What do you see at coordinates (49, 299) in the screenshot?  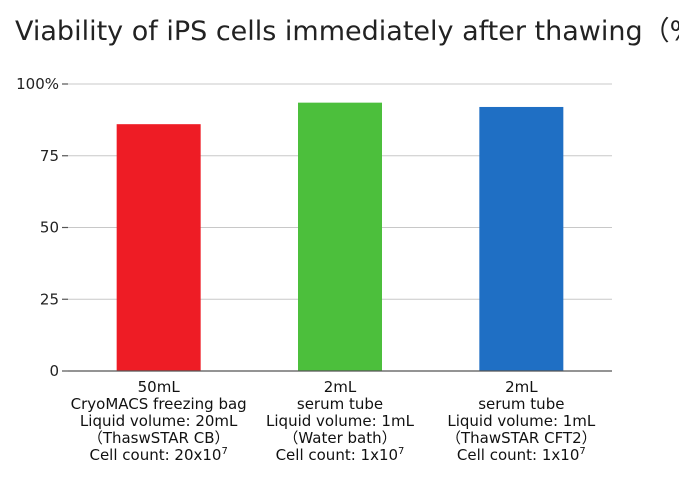 I see `y-tick-label: 25` at bounding box center [49, 299].